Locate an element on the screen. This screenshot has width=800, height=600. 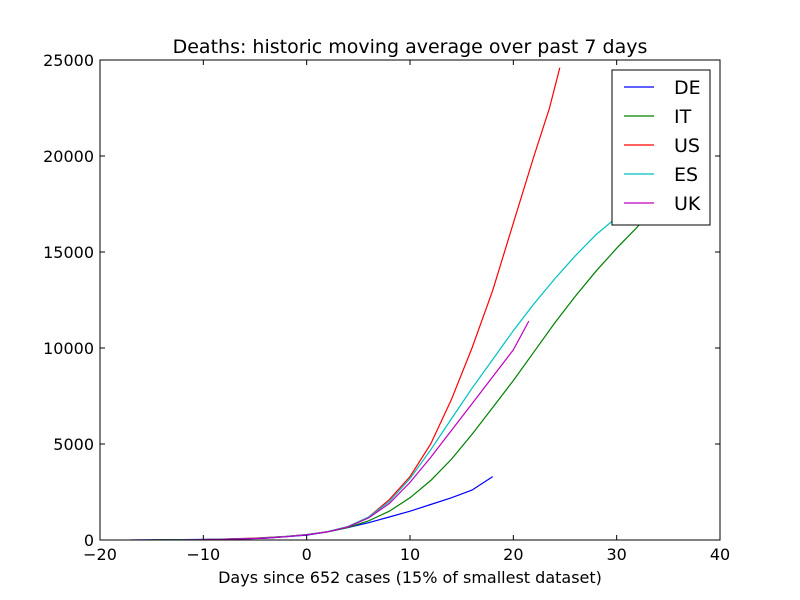
x-tick-label: −20 is located at coordinates (100, 554).